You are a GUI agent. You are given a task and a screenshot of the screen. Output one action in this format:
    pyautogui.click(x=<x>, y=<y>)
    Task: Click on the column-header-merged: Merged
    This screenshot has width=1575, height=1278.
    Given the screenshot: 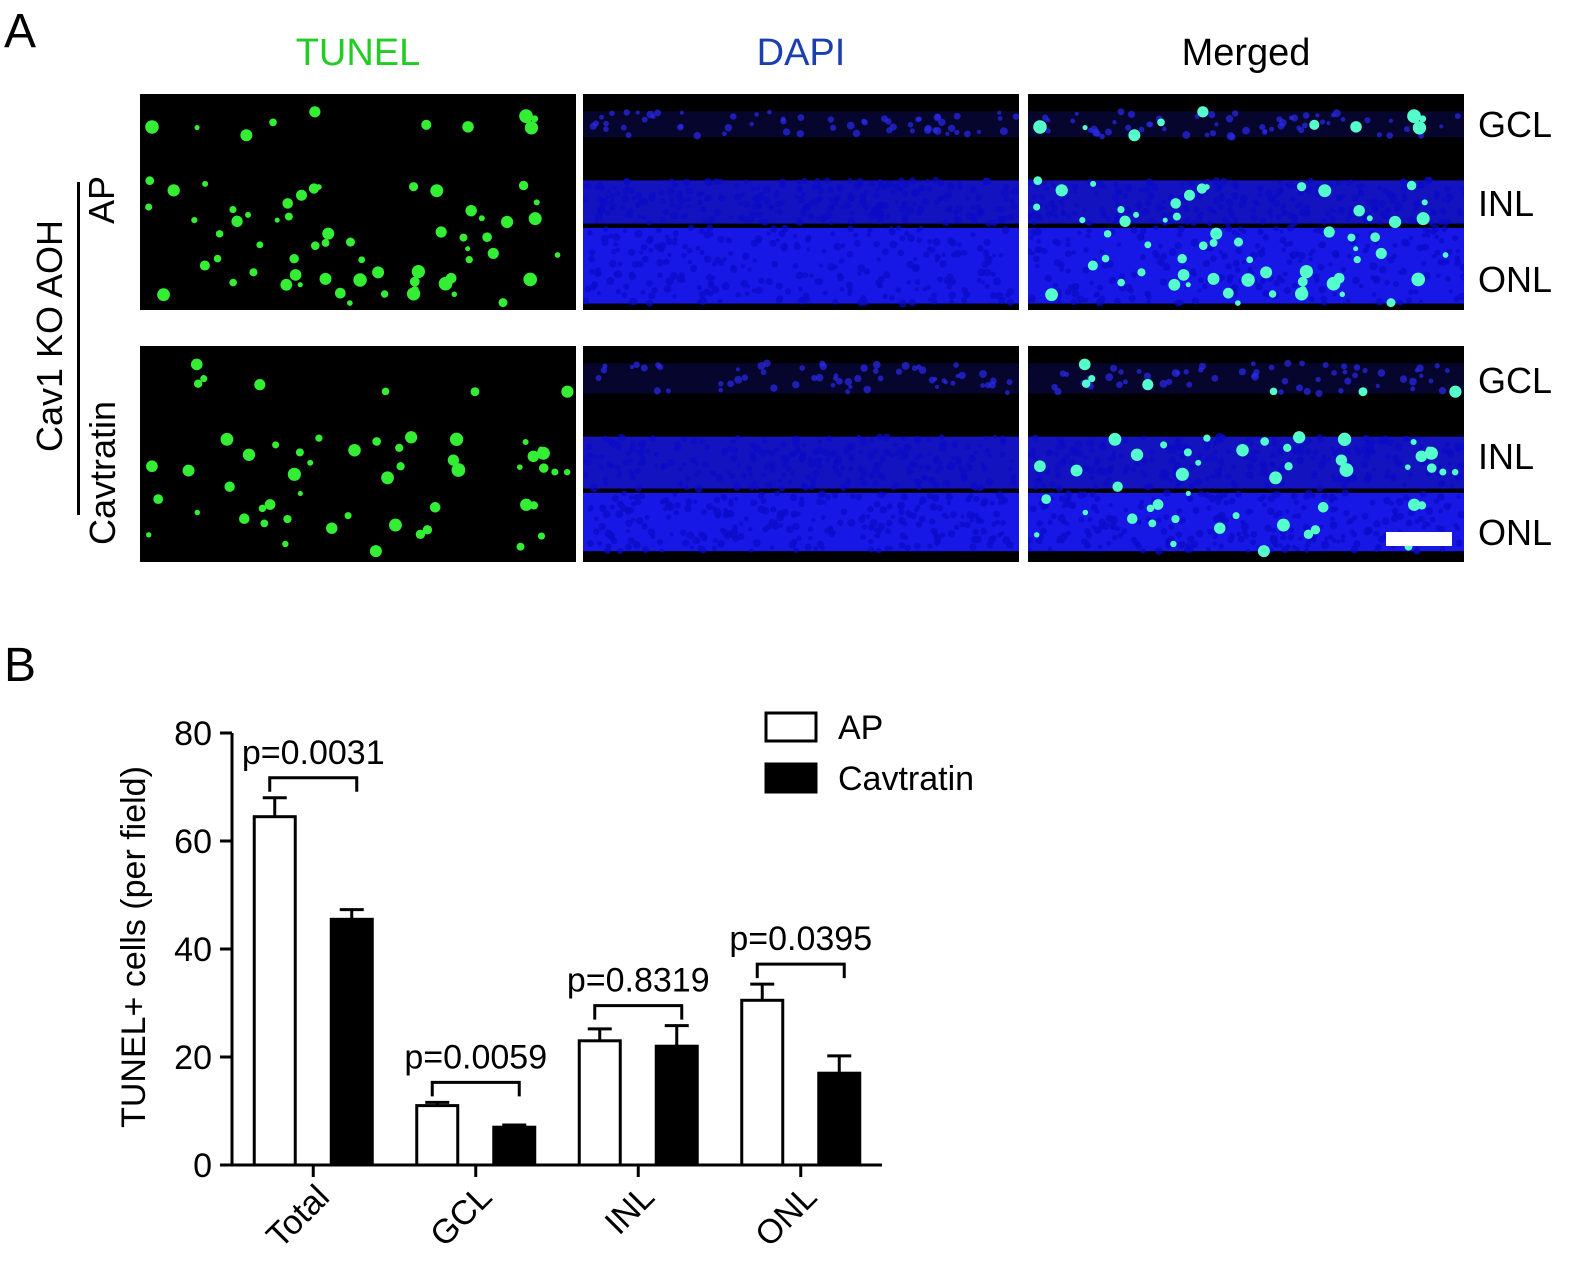 What is the action you would take?
    pyautogui.click(x=1246, y=53)
    